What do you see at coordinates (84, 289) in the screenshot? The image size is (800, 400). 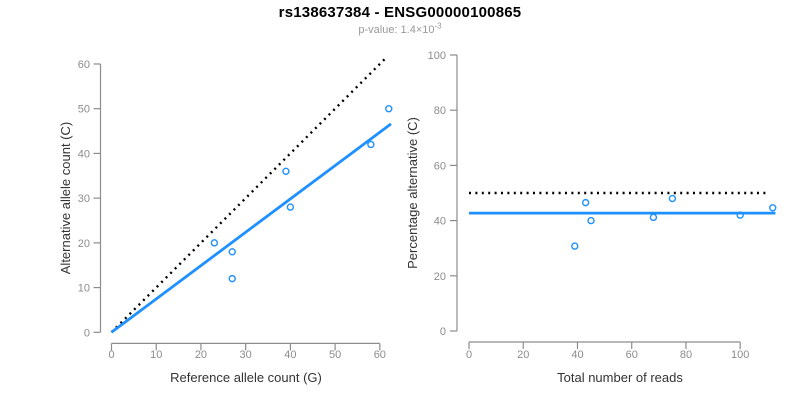 I see `y-tick-label: 10` at bounding box center [84, 289].